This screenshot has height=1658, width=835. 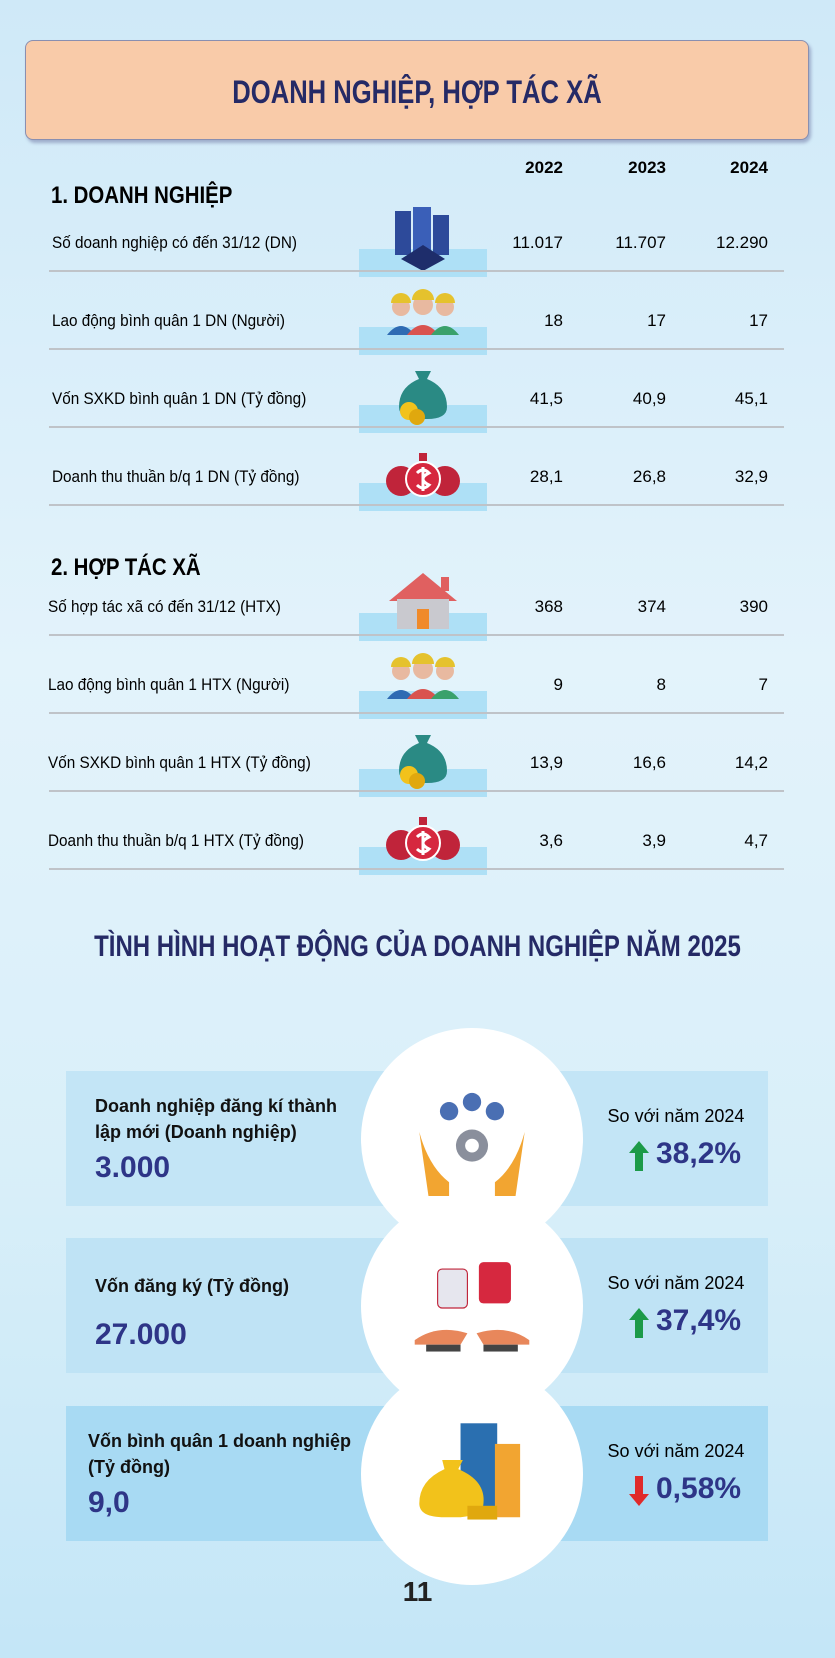 What do you see at coordinates (537, 242) in the screenshot?
I see `row-value: 11.017` at bounding box center [537, 242].